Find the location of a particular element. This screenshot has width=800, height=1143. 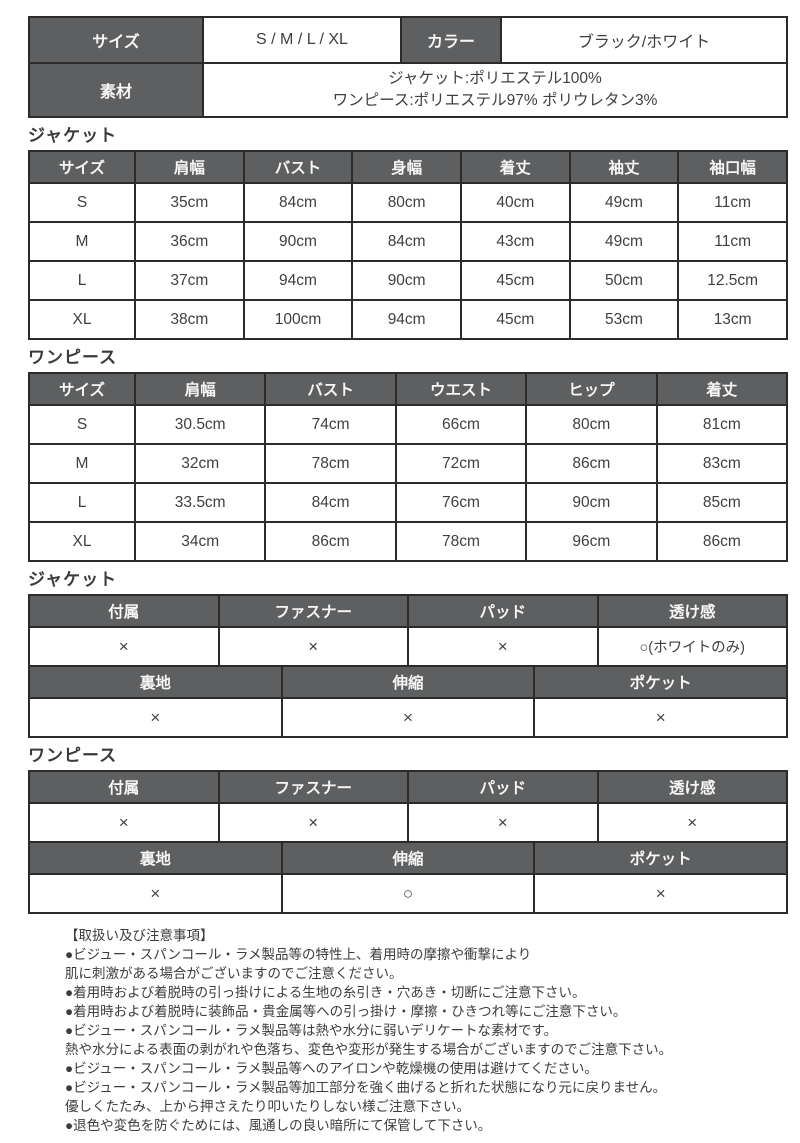

table-cell: 49cm is located at coordinates (624, 202).